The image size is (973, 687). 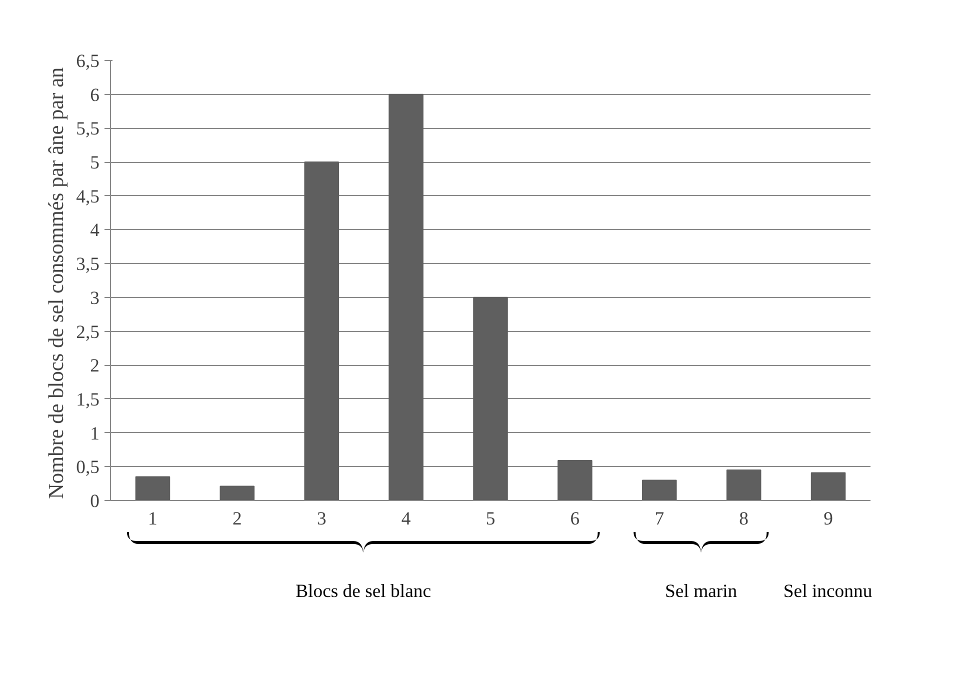 I want to click on y-tick-label: 3,5, so click(x=88, y=265).